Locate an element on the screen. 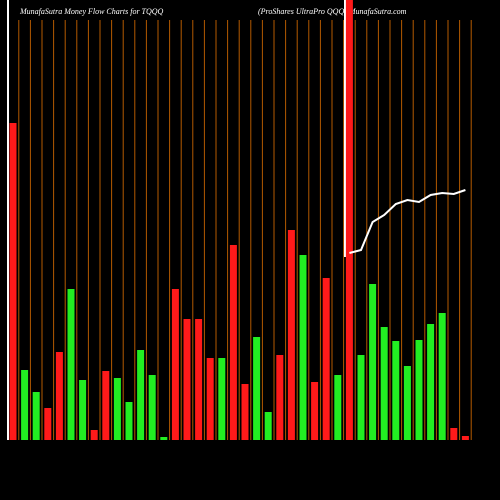  chart-title: MunafaSutra Money Flow Charts for TQQQ is located at coordinates (91, 11).